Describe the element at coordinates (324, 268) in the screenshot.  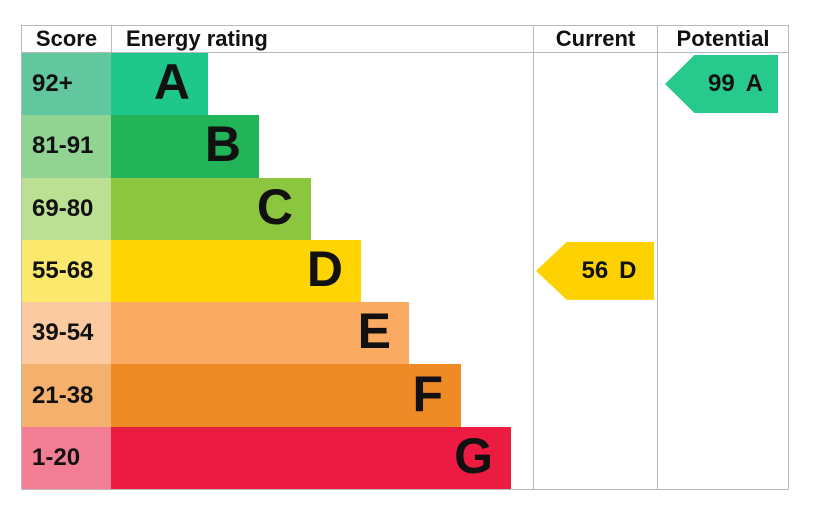
I see `band-letter-d: D` at that location.